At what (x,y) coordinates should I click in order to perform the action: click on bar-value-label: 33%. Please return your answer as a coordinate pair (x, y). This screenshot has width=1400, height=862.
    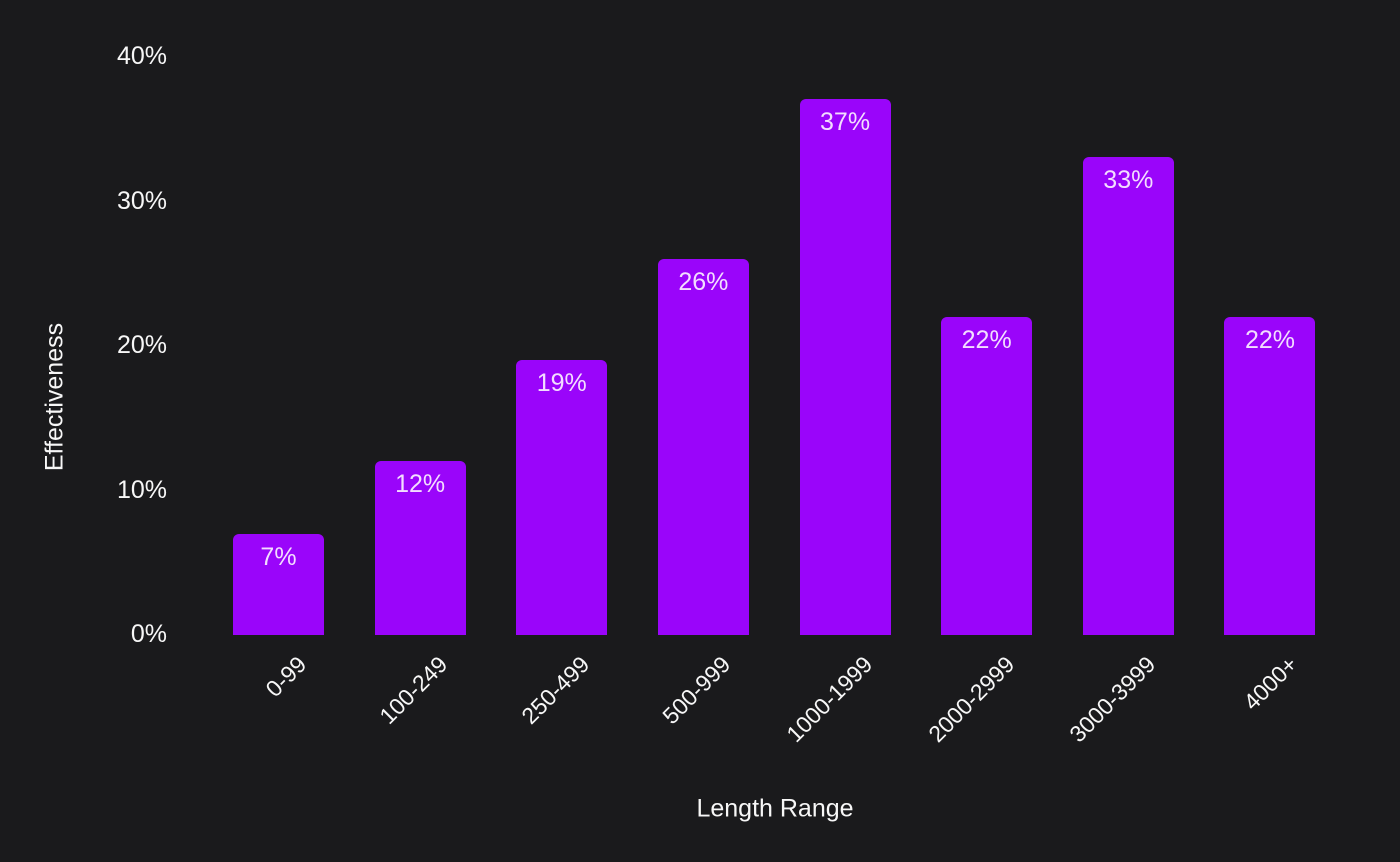
    Looking at the image, I should click on (1128, 180).